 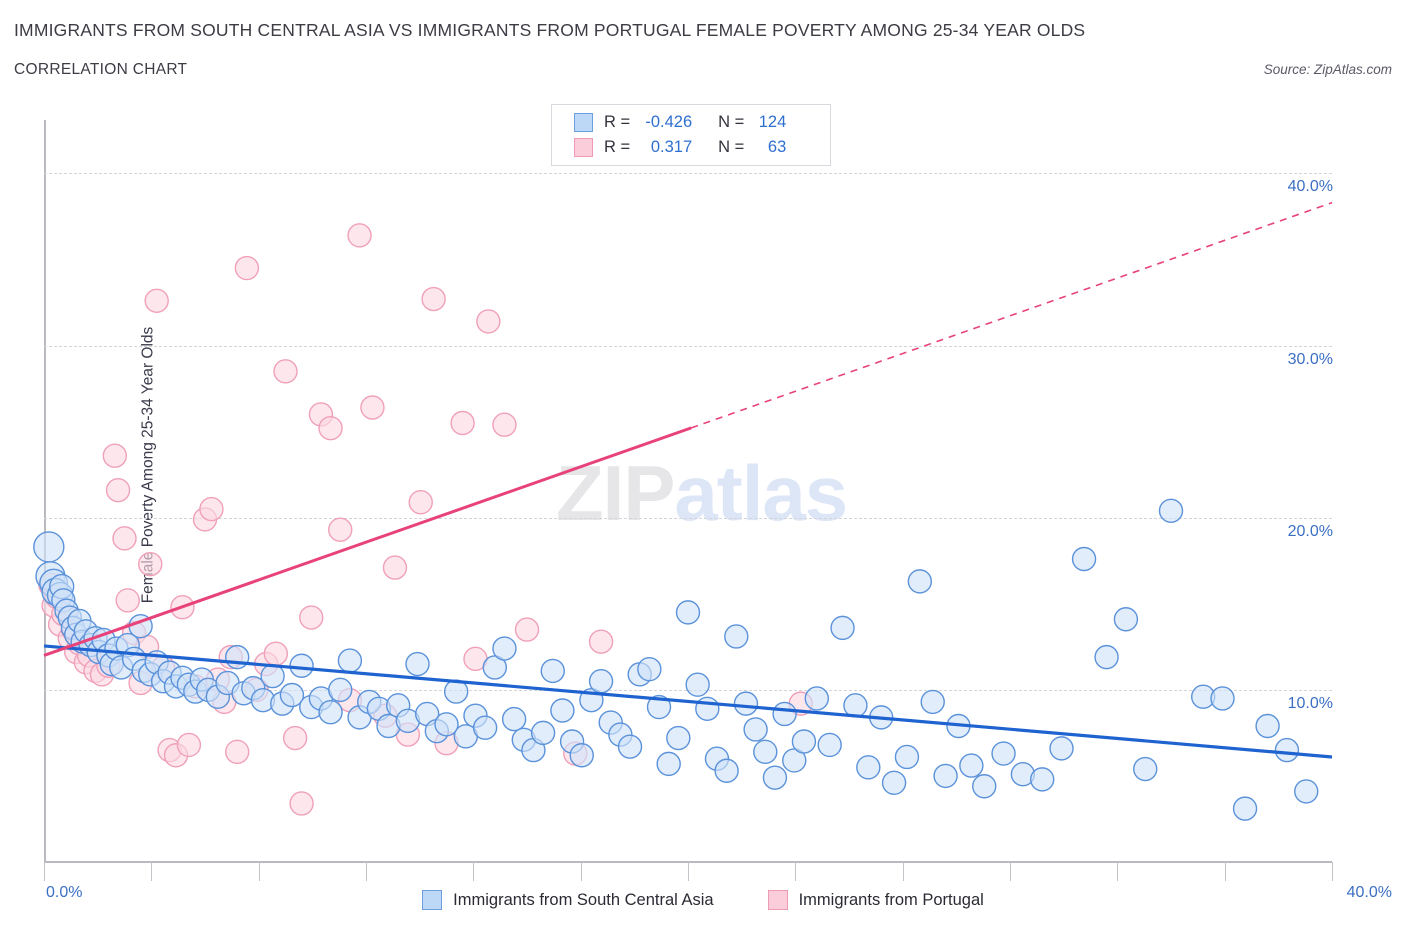 I want to click on x-axis-line, so click(x=688, y=862).